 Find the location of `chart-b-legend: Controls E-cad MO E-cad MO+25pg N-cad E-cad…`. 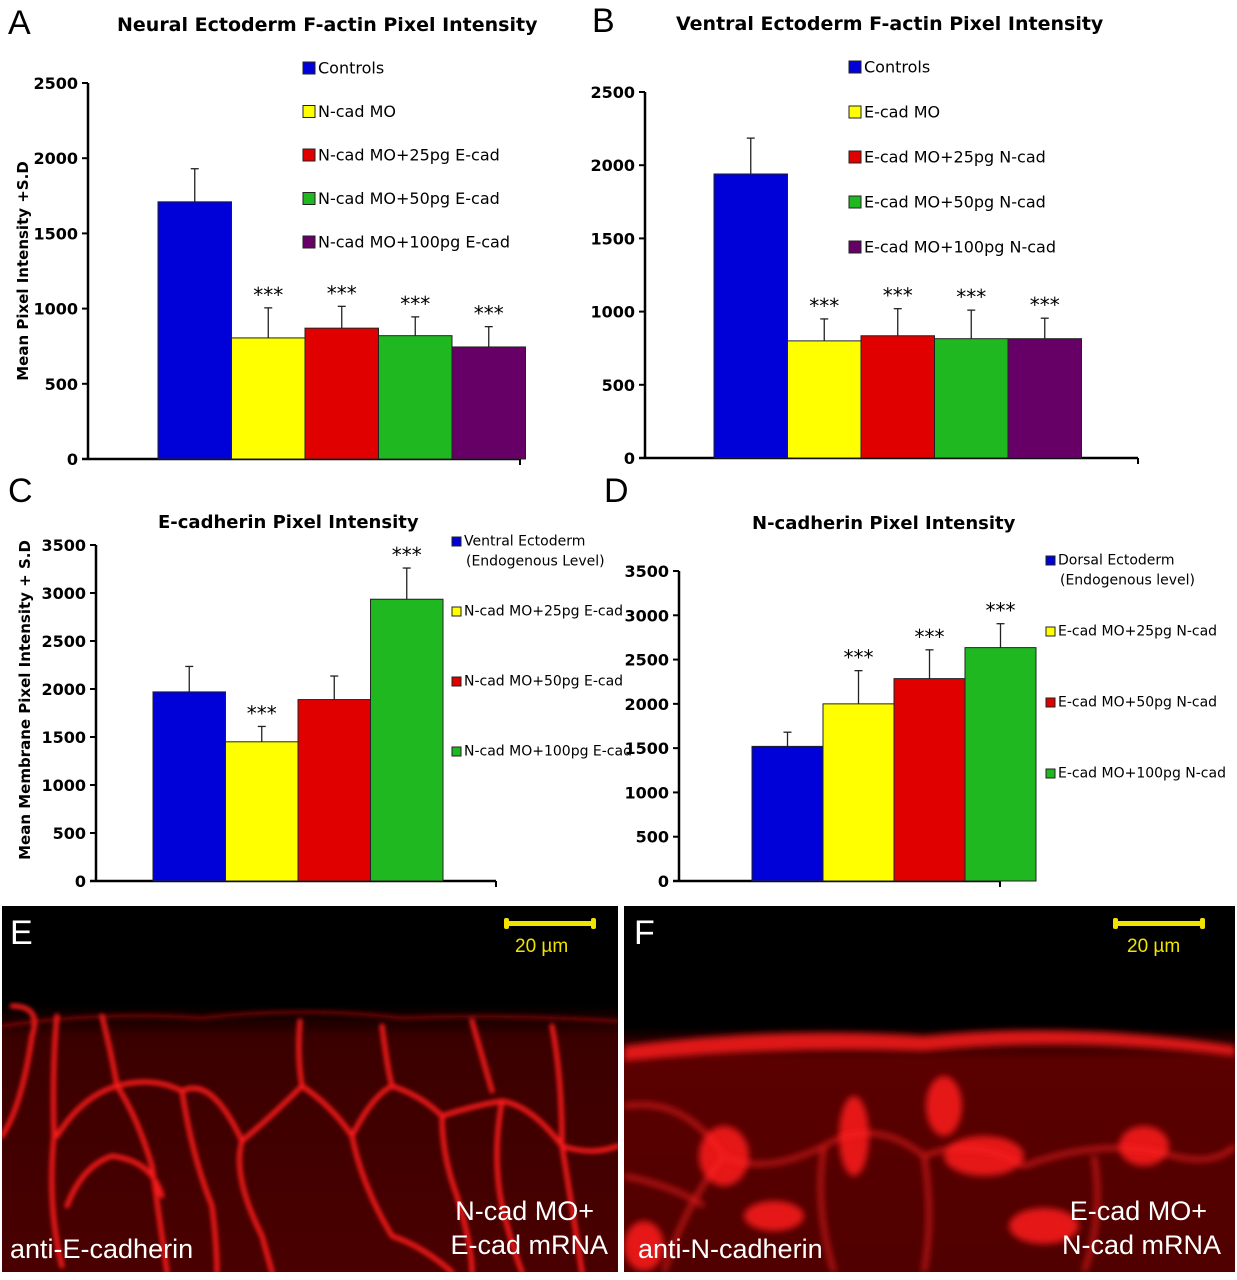

chart-b-legend: Controls E-cad MO E-cad MO+25pg N-cad E-cad… is located at coordinates (952, 157).